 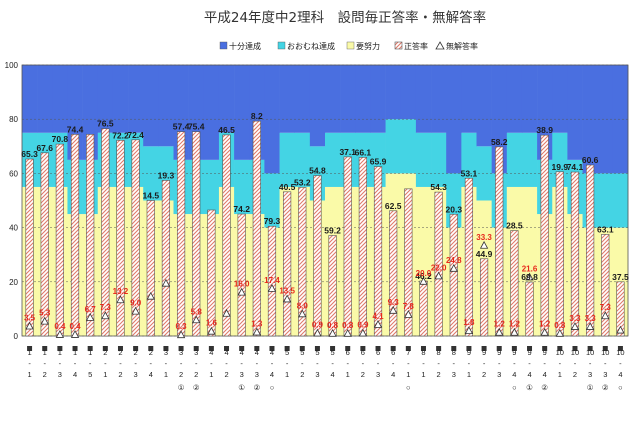 What do you see at coordinates (560, 167) in the screenshot?
I see `value-label-correct-rate: 19.9` at bounding box center [560, 167].